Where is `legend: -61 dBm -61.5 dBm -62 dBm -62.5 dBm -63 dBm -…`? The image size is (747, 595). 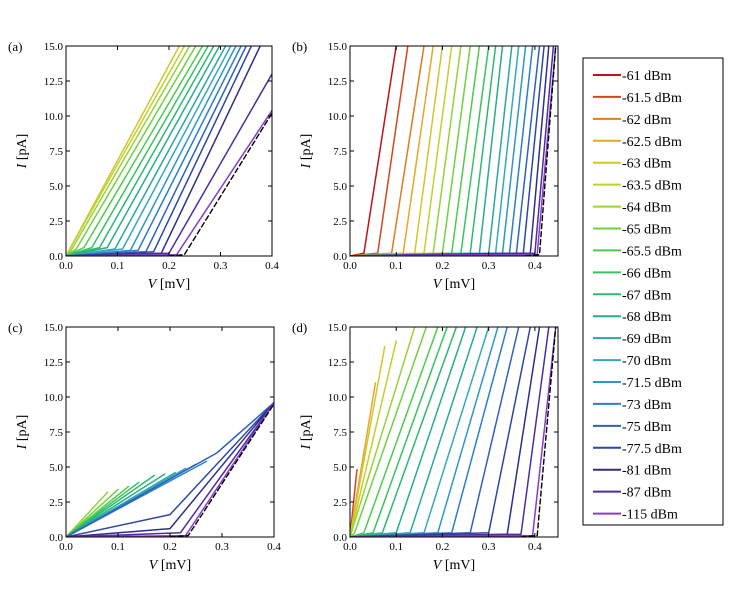 legend: -61 dBm -61.5 dBm -62 dBm -62.5 dBm -63 dBm -… is located at coordinates (653, 291).